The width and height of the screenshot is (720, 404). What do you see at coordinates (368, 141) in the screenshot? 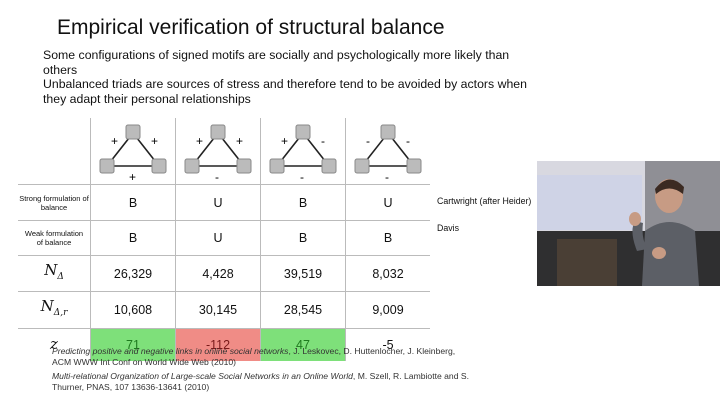
I see `sign-left: -` at bounding box center [368, 141].